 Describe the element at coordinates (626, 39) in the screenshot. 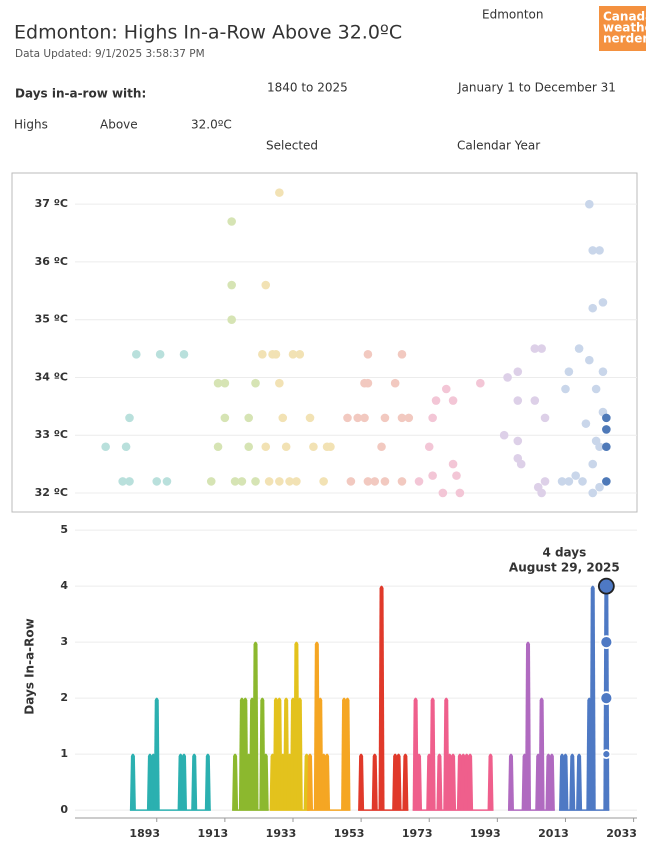

I see `logo-text: nerdery` at that location.